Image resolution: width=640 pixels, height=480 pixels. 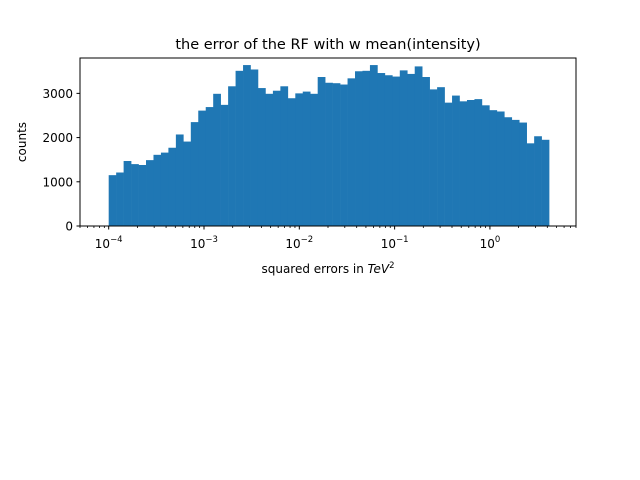 I want to click on y-axis-ticks: 0 1000 2000 3000, so click(x=61, y=160).